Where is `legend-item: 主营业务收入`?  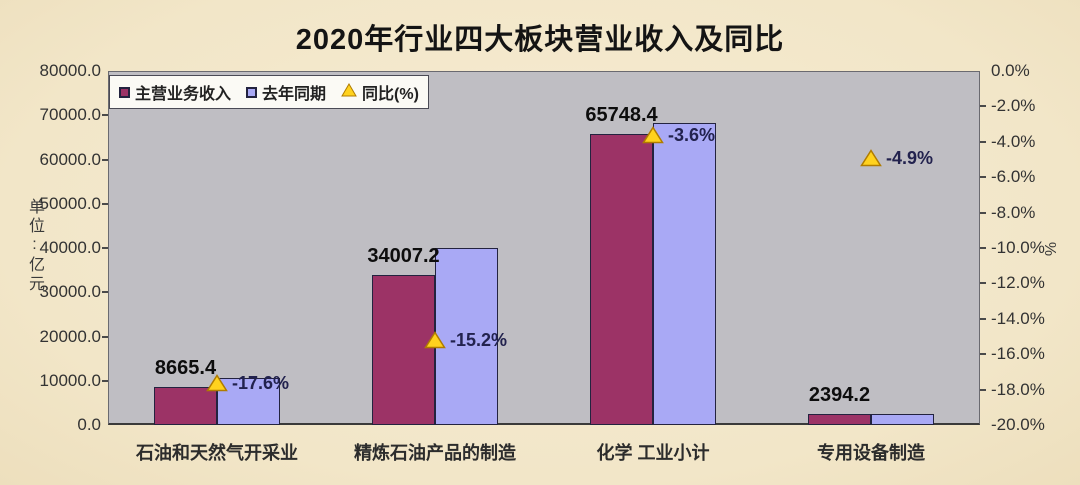 legend-item: 主营业务收入 is located at coordinates (175, 92).